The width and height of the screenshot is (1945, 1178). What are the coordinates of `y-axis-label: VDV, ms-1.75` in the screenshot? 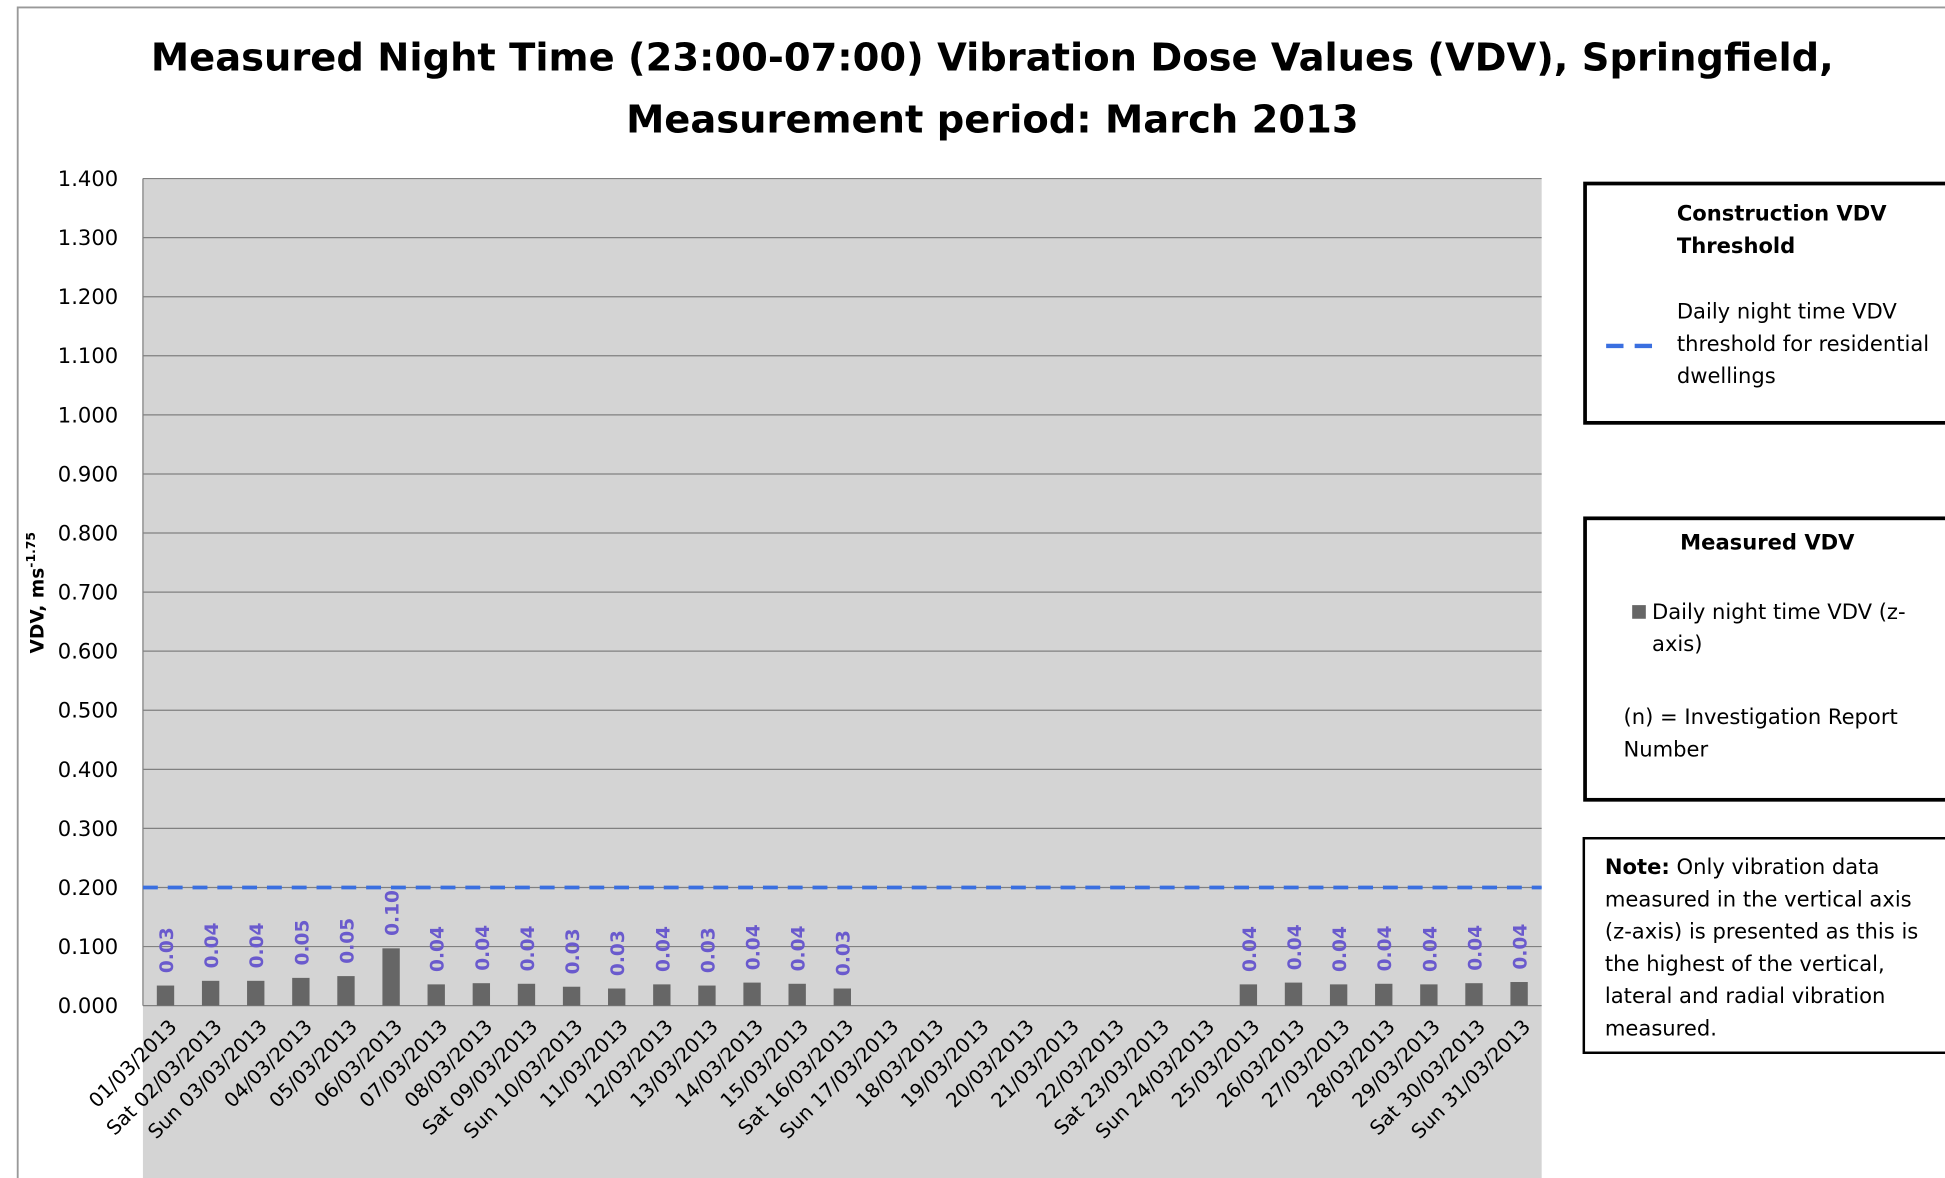 It's located at (36, 593).